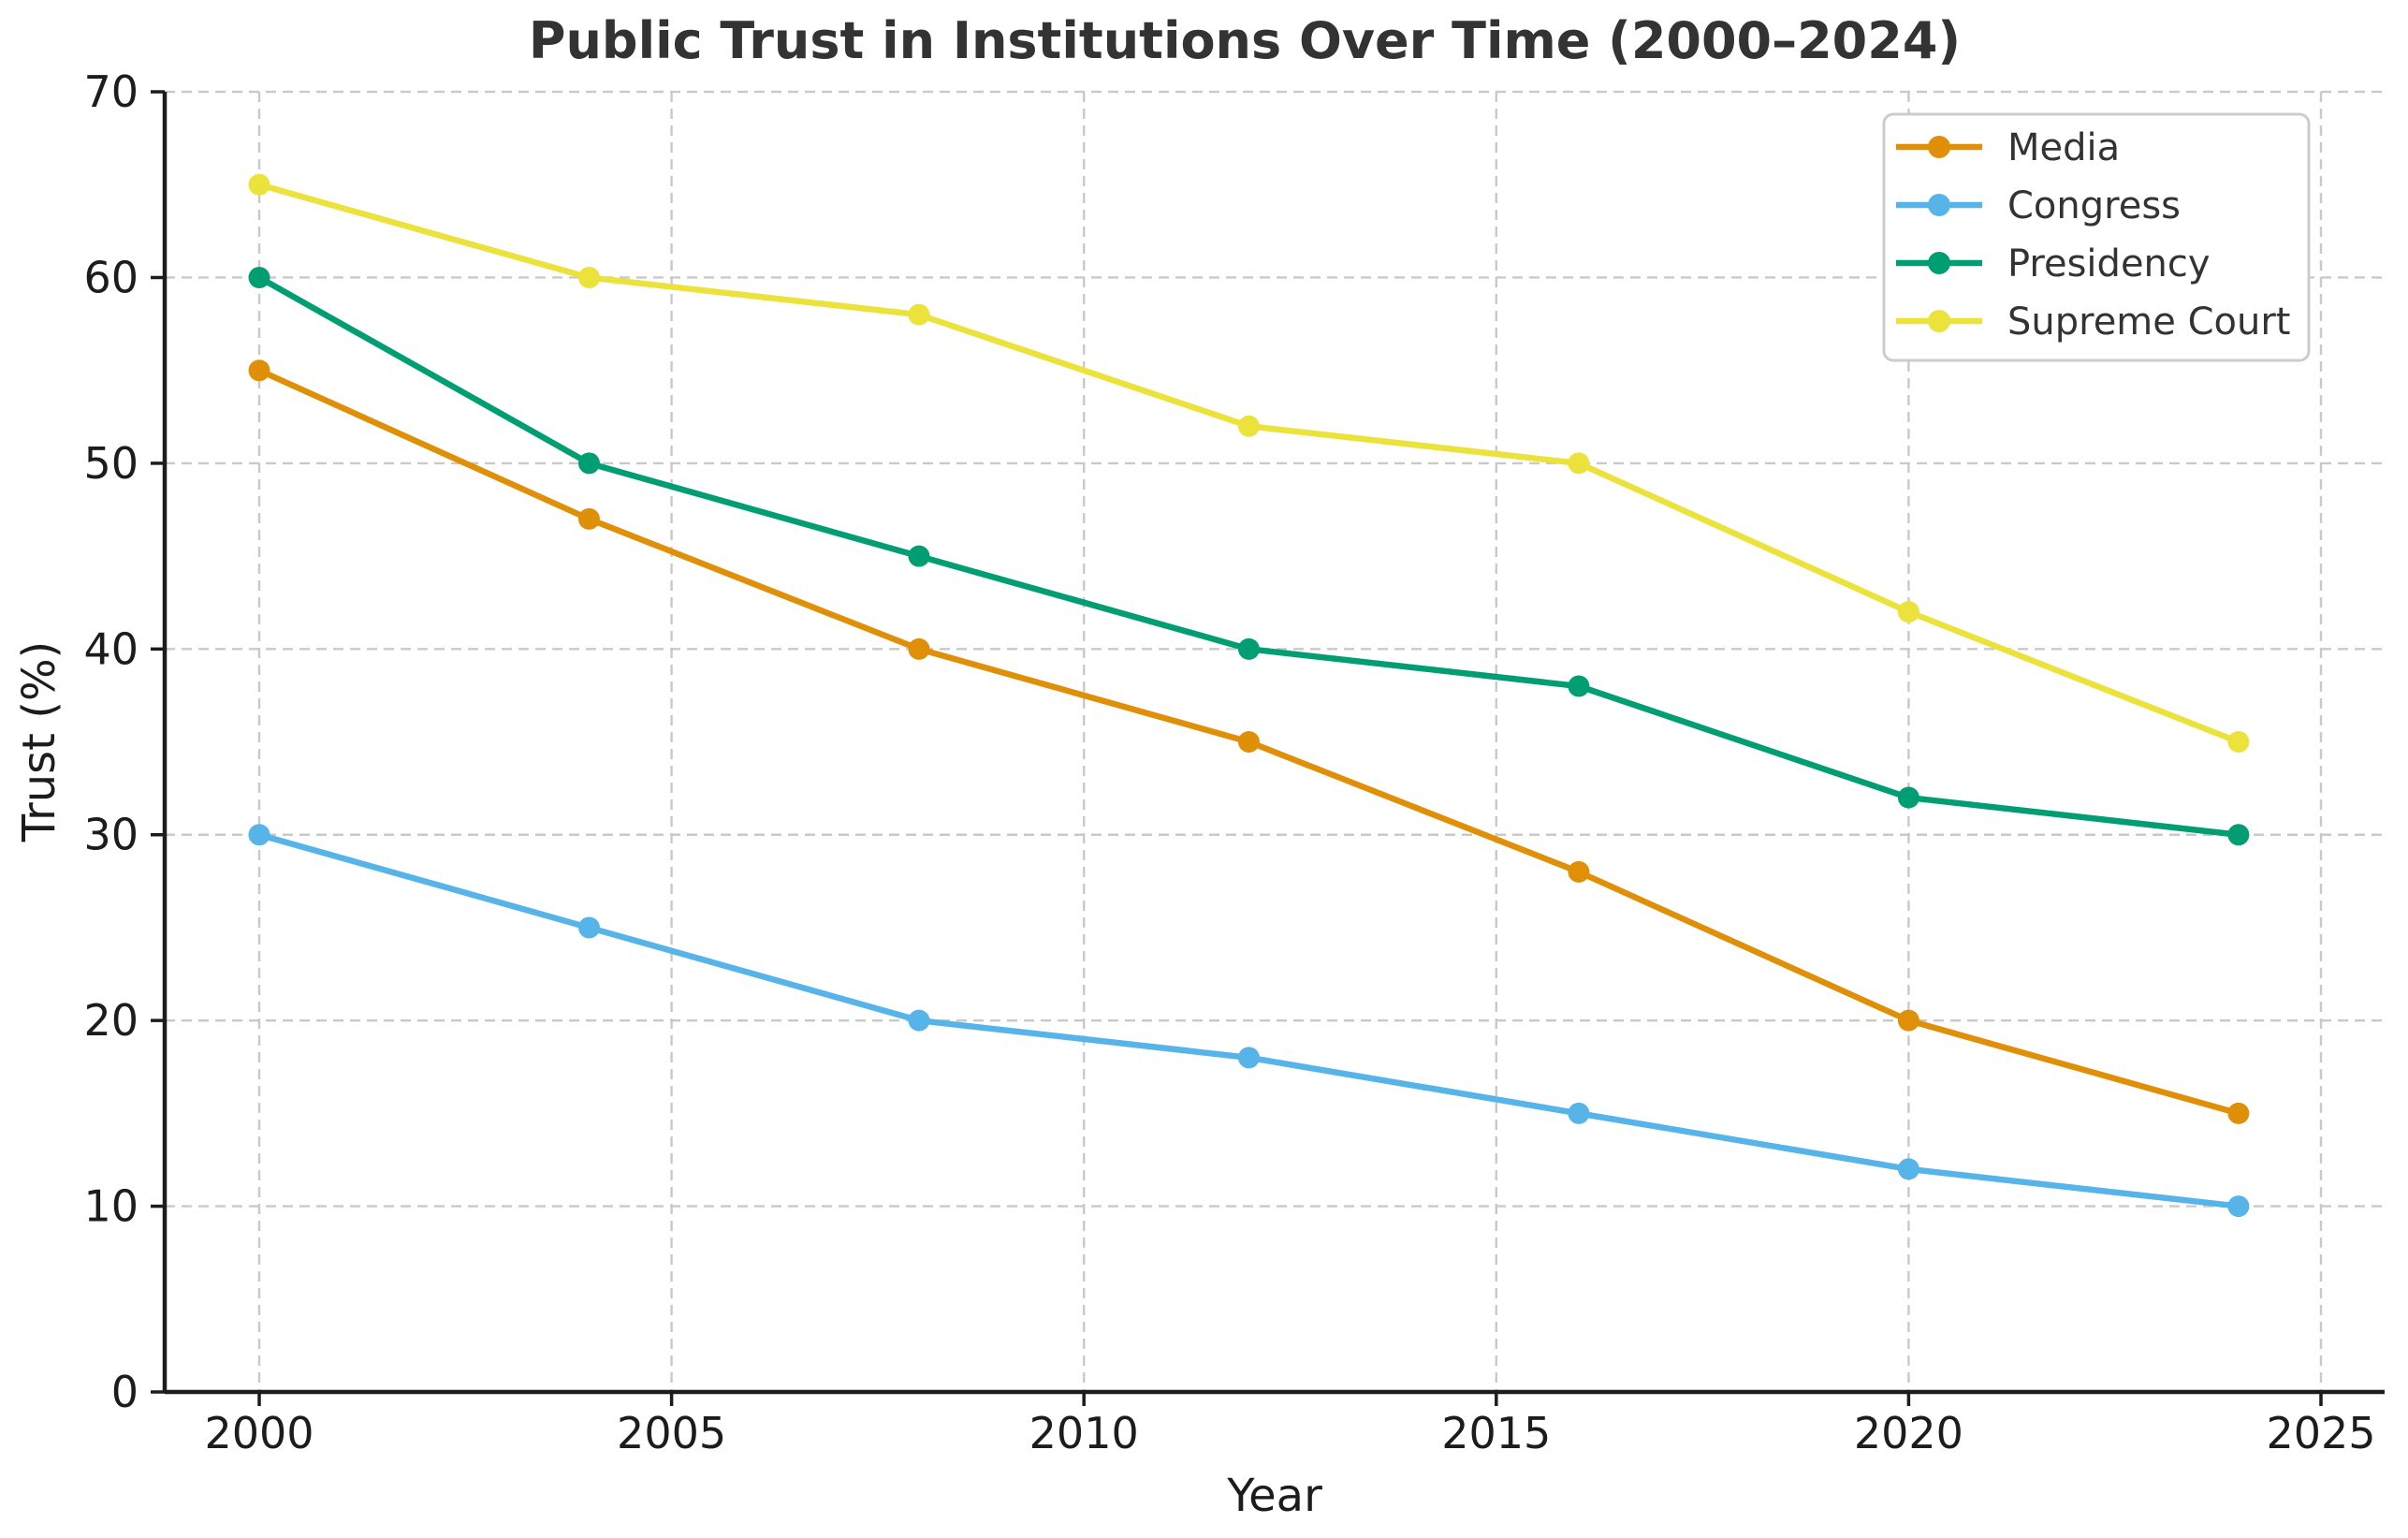 Image resolution: width=2408 pixels, height=1538 pixels. I want to click on legend-item-presidency: Presidency, so click(2053, 264).